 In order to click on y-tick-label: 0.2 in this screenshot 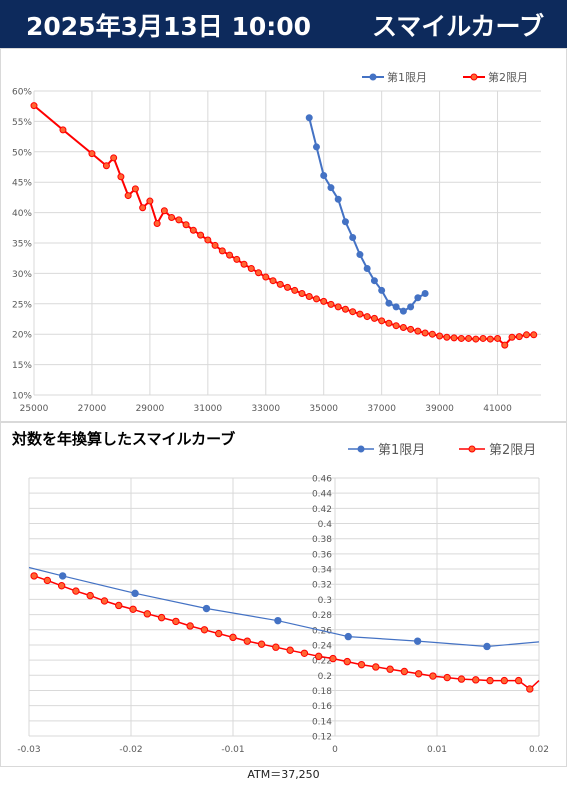, I will do `click(325, 677)`.